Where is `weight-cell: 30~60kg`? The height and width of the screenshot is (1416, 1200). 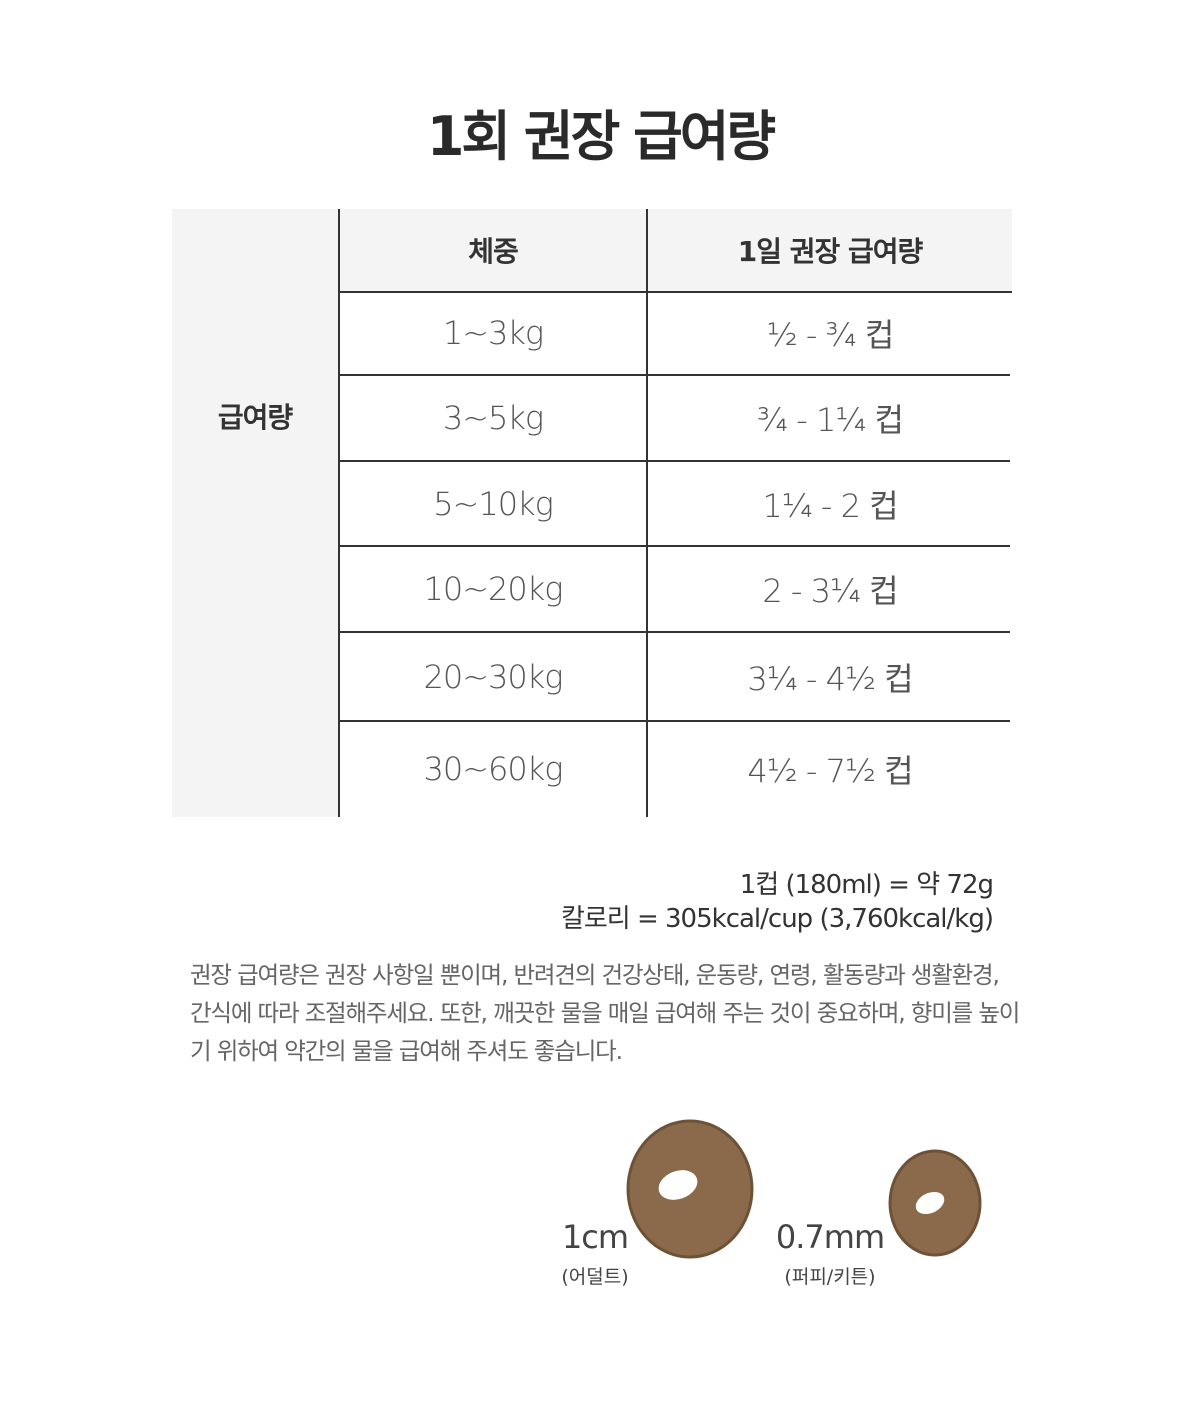 weight-cell: 30~60kg is located at coordinates (493, 769).